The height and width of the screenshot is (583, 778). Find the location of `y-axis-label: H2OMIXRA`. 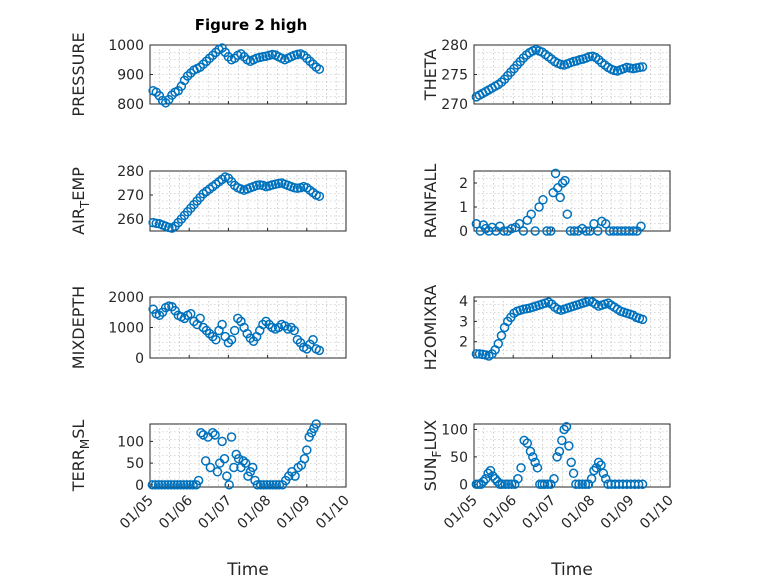

y-axis-label: H2OMIXRA is located at coordinates (430, 328).